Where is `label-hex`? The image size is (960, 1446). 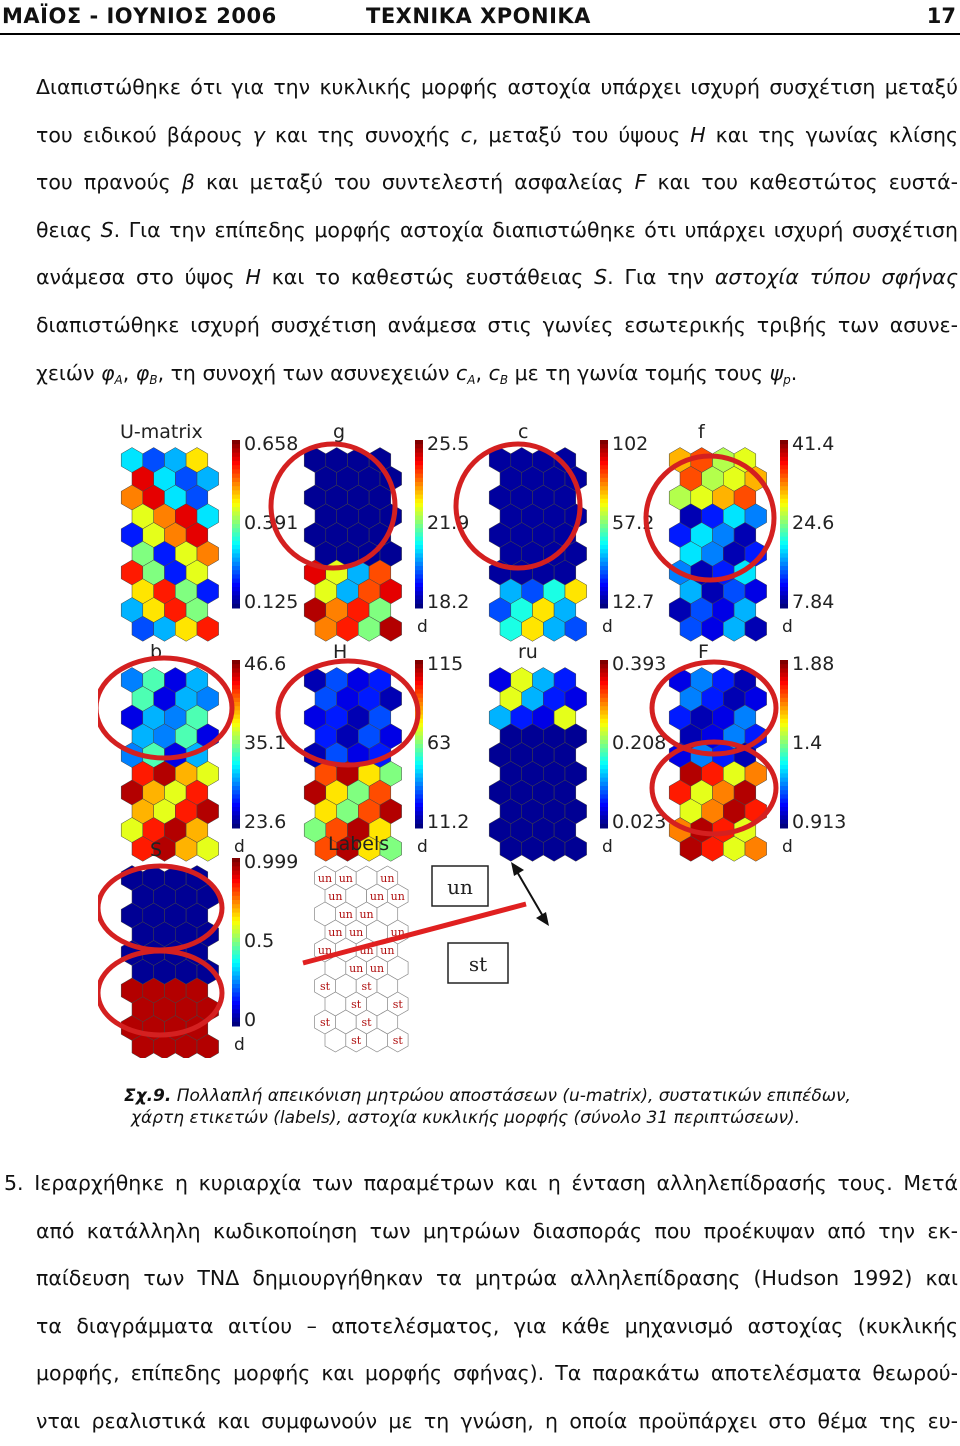 label-hex is located at coordinates (398, 1040).